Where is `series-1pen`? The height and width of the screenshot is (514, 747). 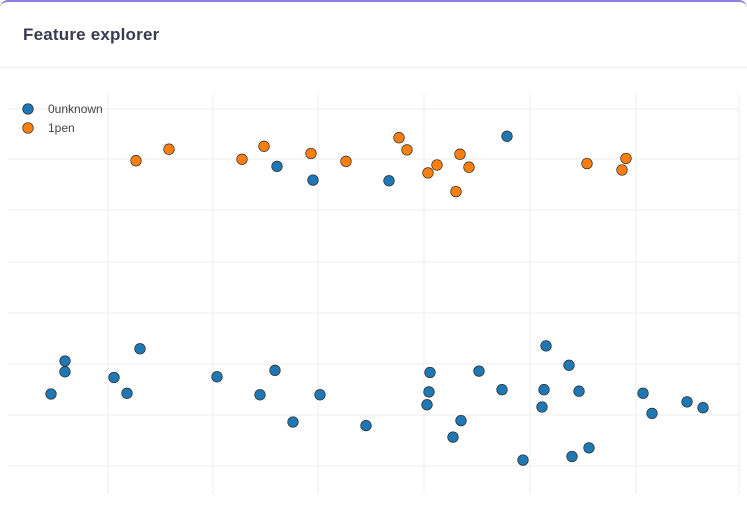 series-1pen is located at coordinates (381, 165).